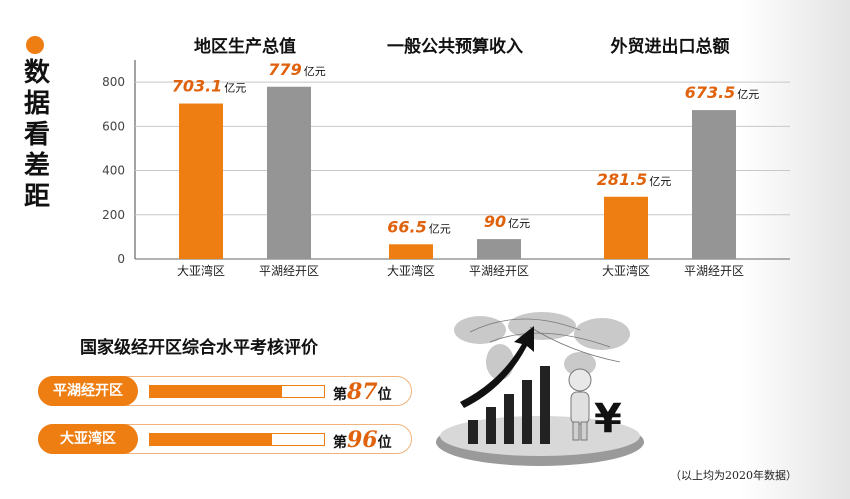 Image resolution: width=850 pixels, height=499 pixels. What do you see at coordinates (36, 197) in the screenshot?
I see `side-title-char: 距` at bounding box center [36, 197].